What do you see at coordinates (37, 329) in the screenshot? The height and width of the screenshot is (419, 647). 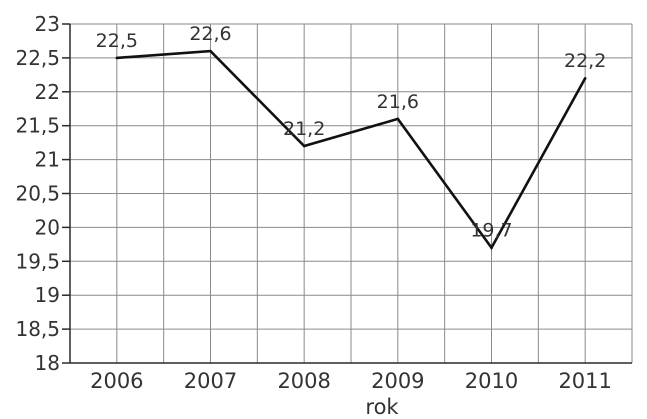 I see `y-tick-label: 18,5` at bounding box center [37, 329].